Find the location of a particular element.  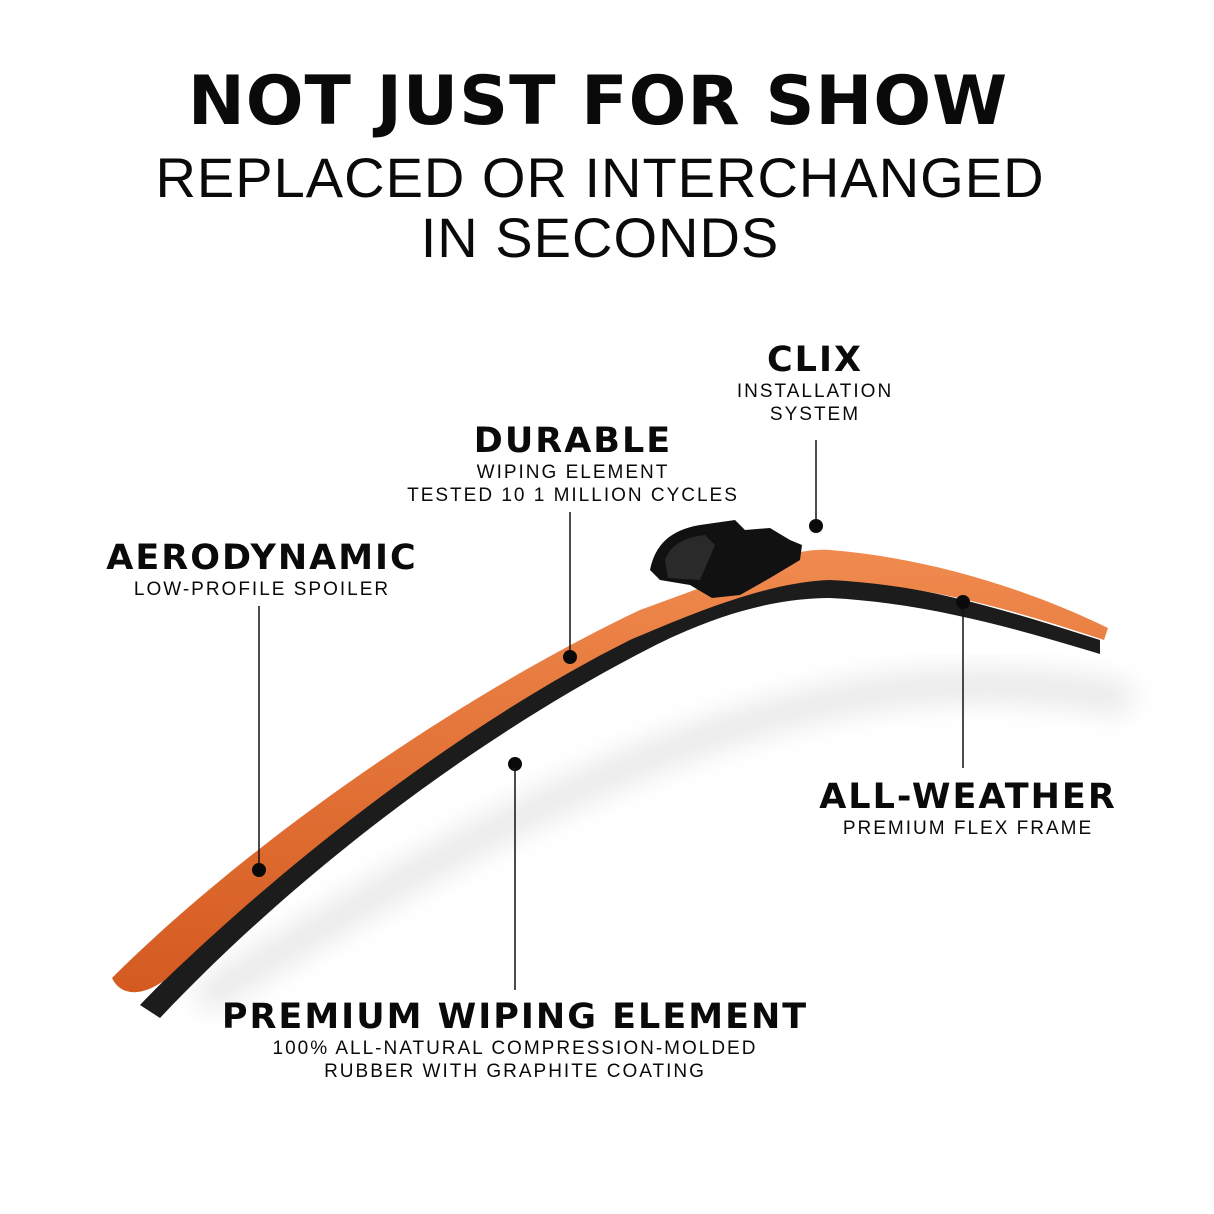

clix-dot is located at coordinates (816, 526).